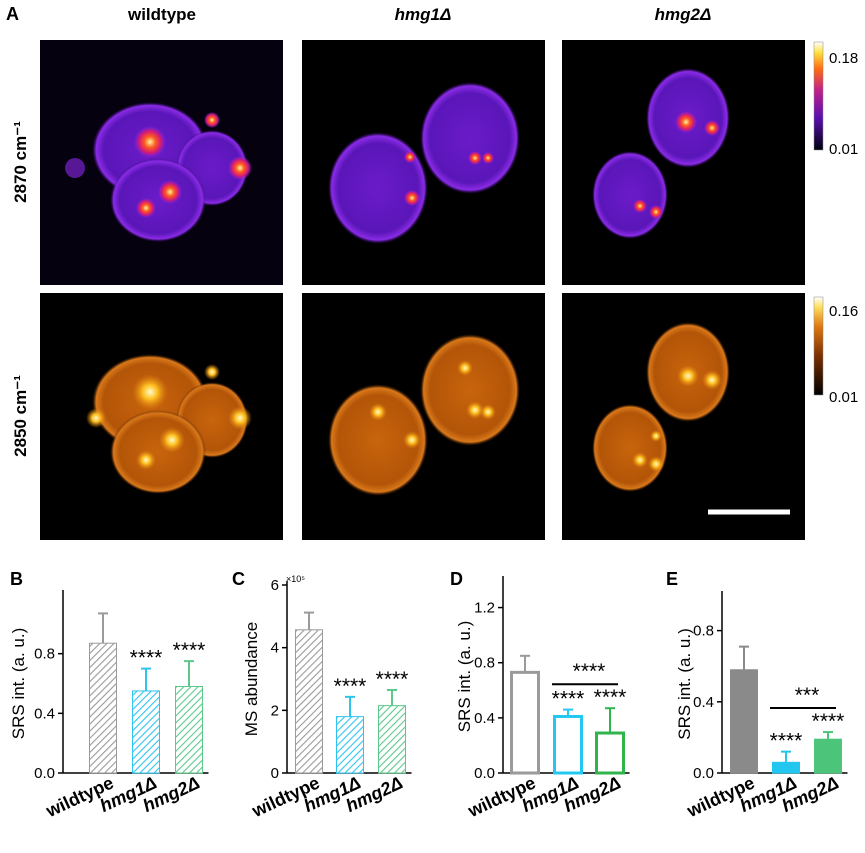 This screenshot has height=853, width=865. What do you see at coordinates (20, 416) in the screenshot?
I see `row-header: 2850 cm⁻¹` at bounding box center [20, 416].